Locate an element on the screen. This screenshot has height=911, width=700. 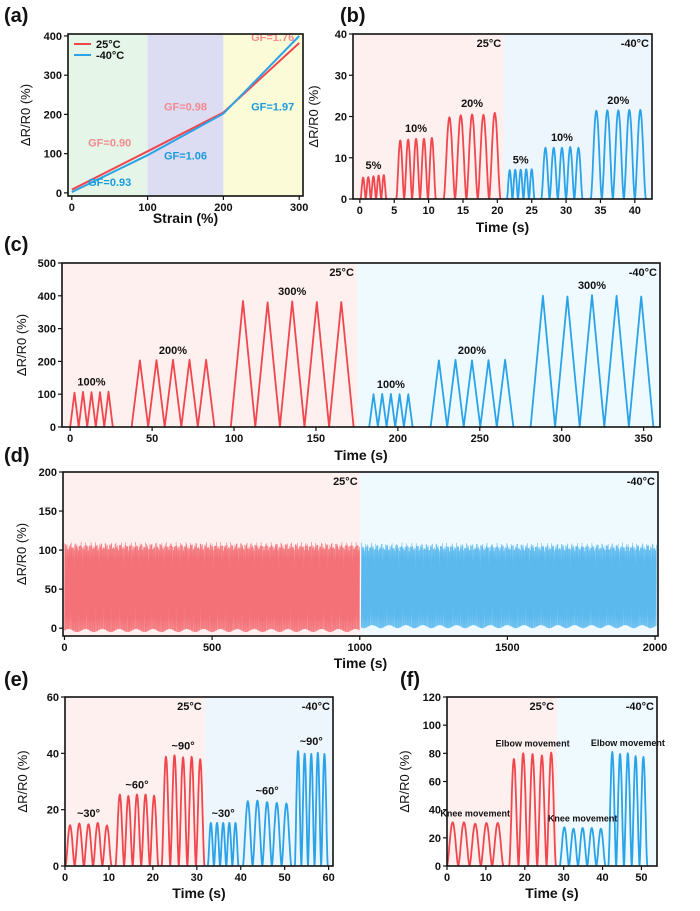
region-label: 25°C is located at coordinates (541, 707).